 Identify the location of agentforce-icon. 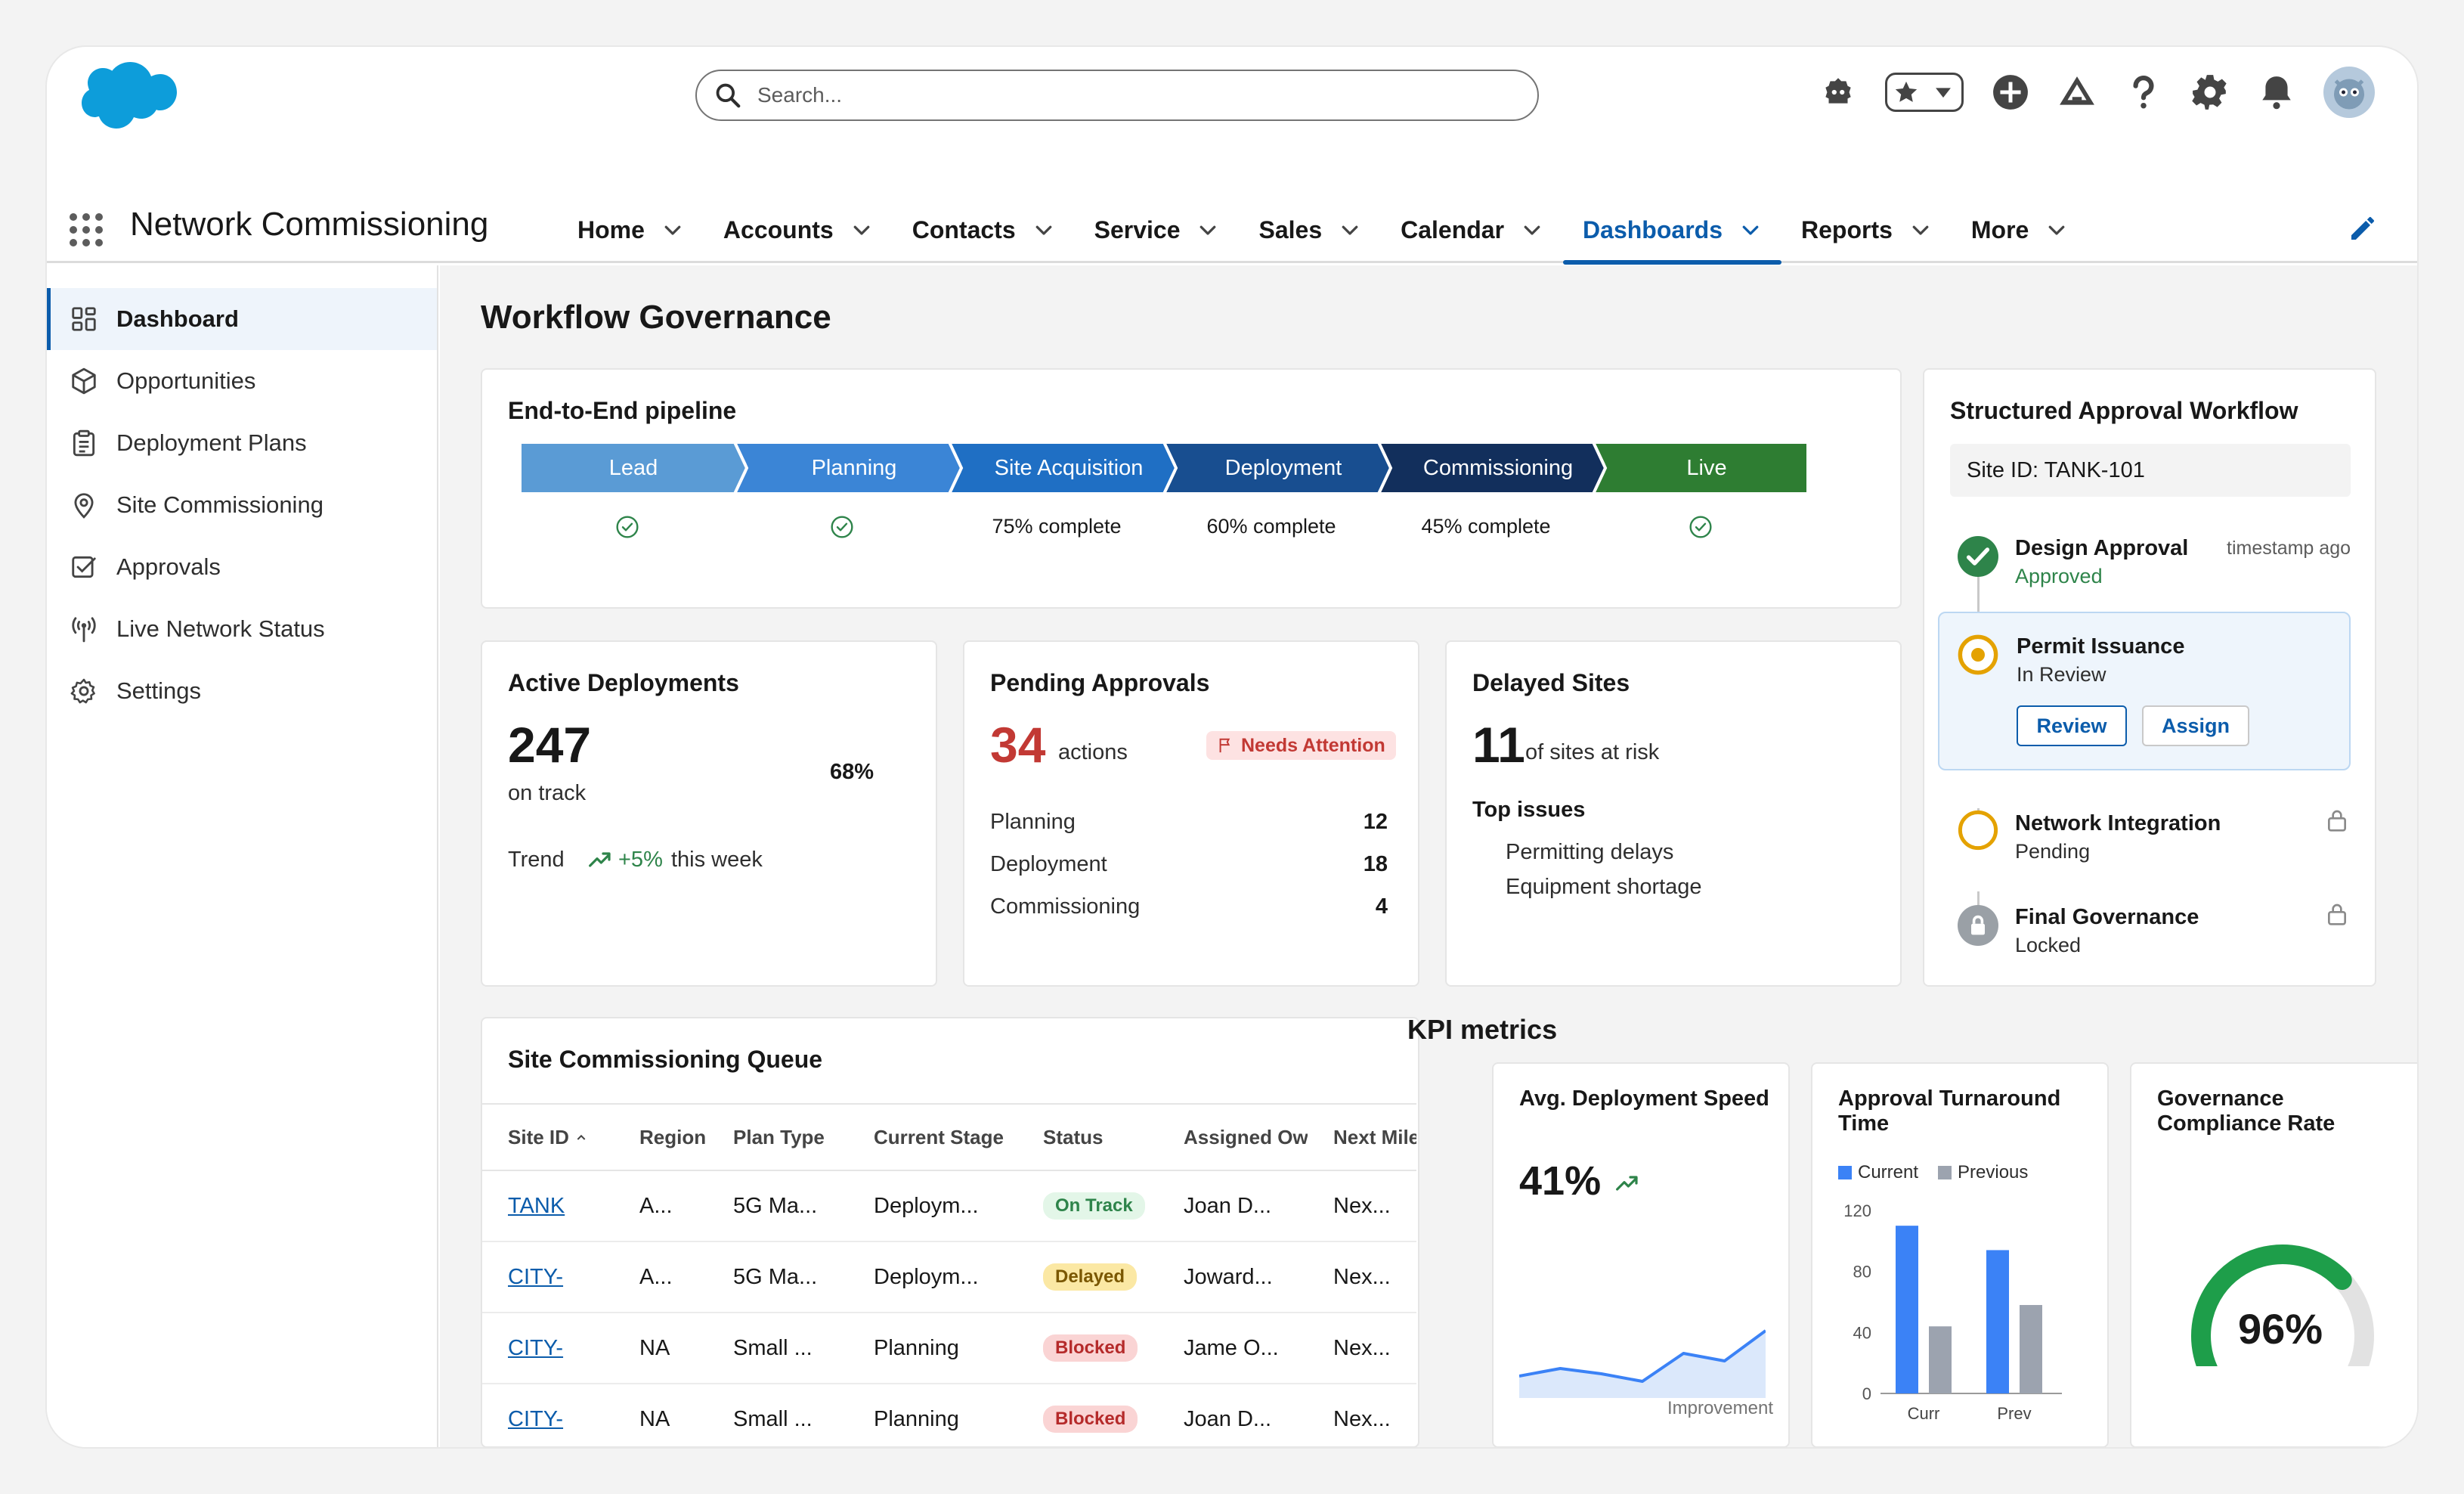
(1838, 92).